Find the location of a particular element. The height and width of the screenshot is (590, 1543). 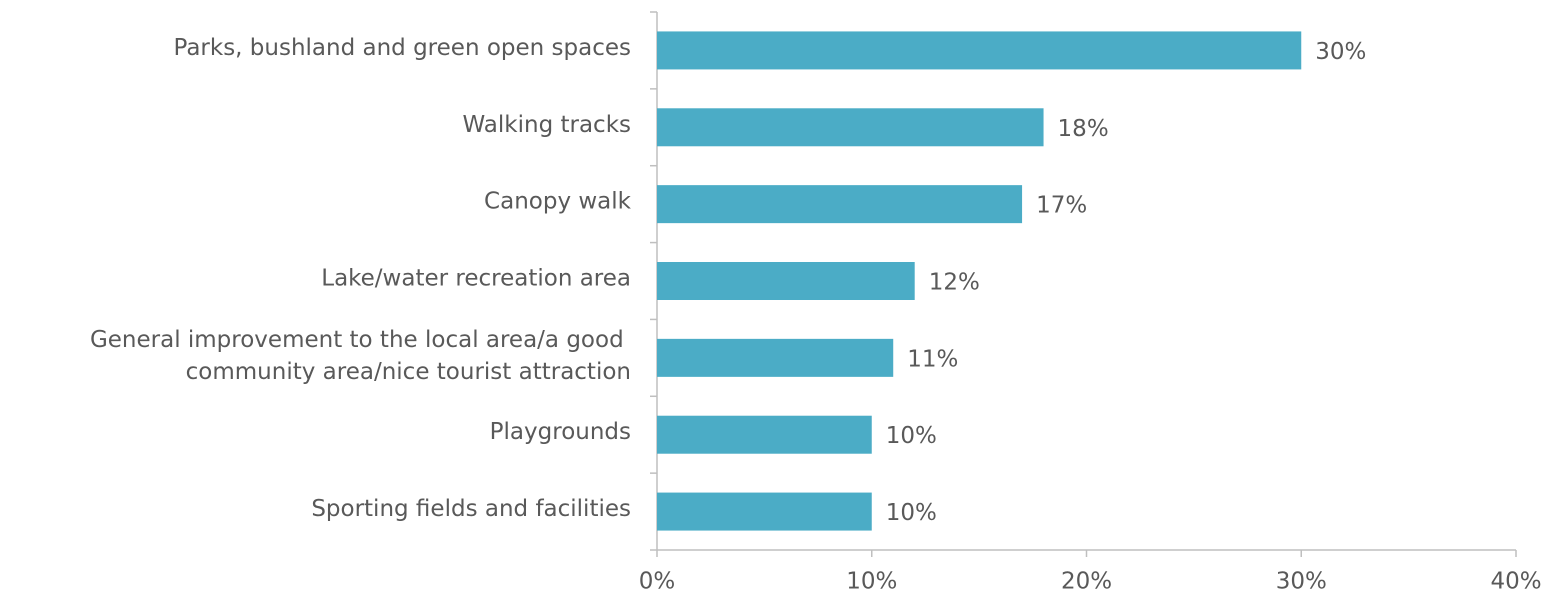

data-label: 11% is located at coordinates (932, 359).